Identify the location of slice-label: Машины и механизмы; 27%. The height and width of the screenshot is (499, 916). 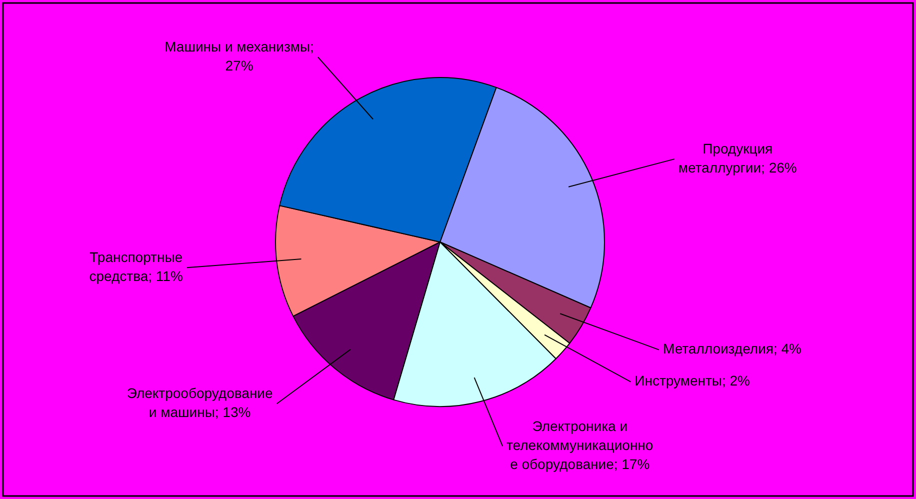
(239, 56).